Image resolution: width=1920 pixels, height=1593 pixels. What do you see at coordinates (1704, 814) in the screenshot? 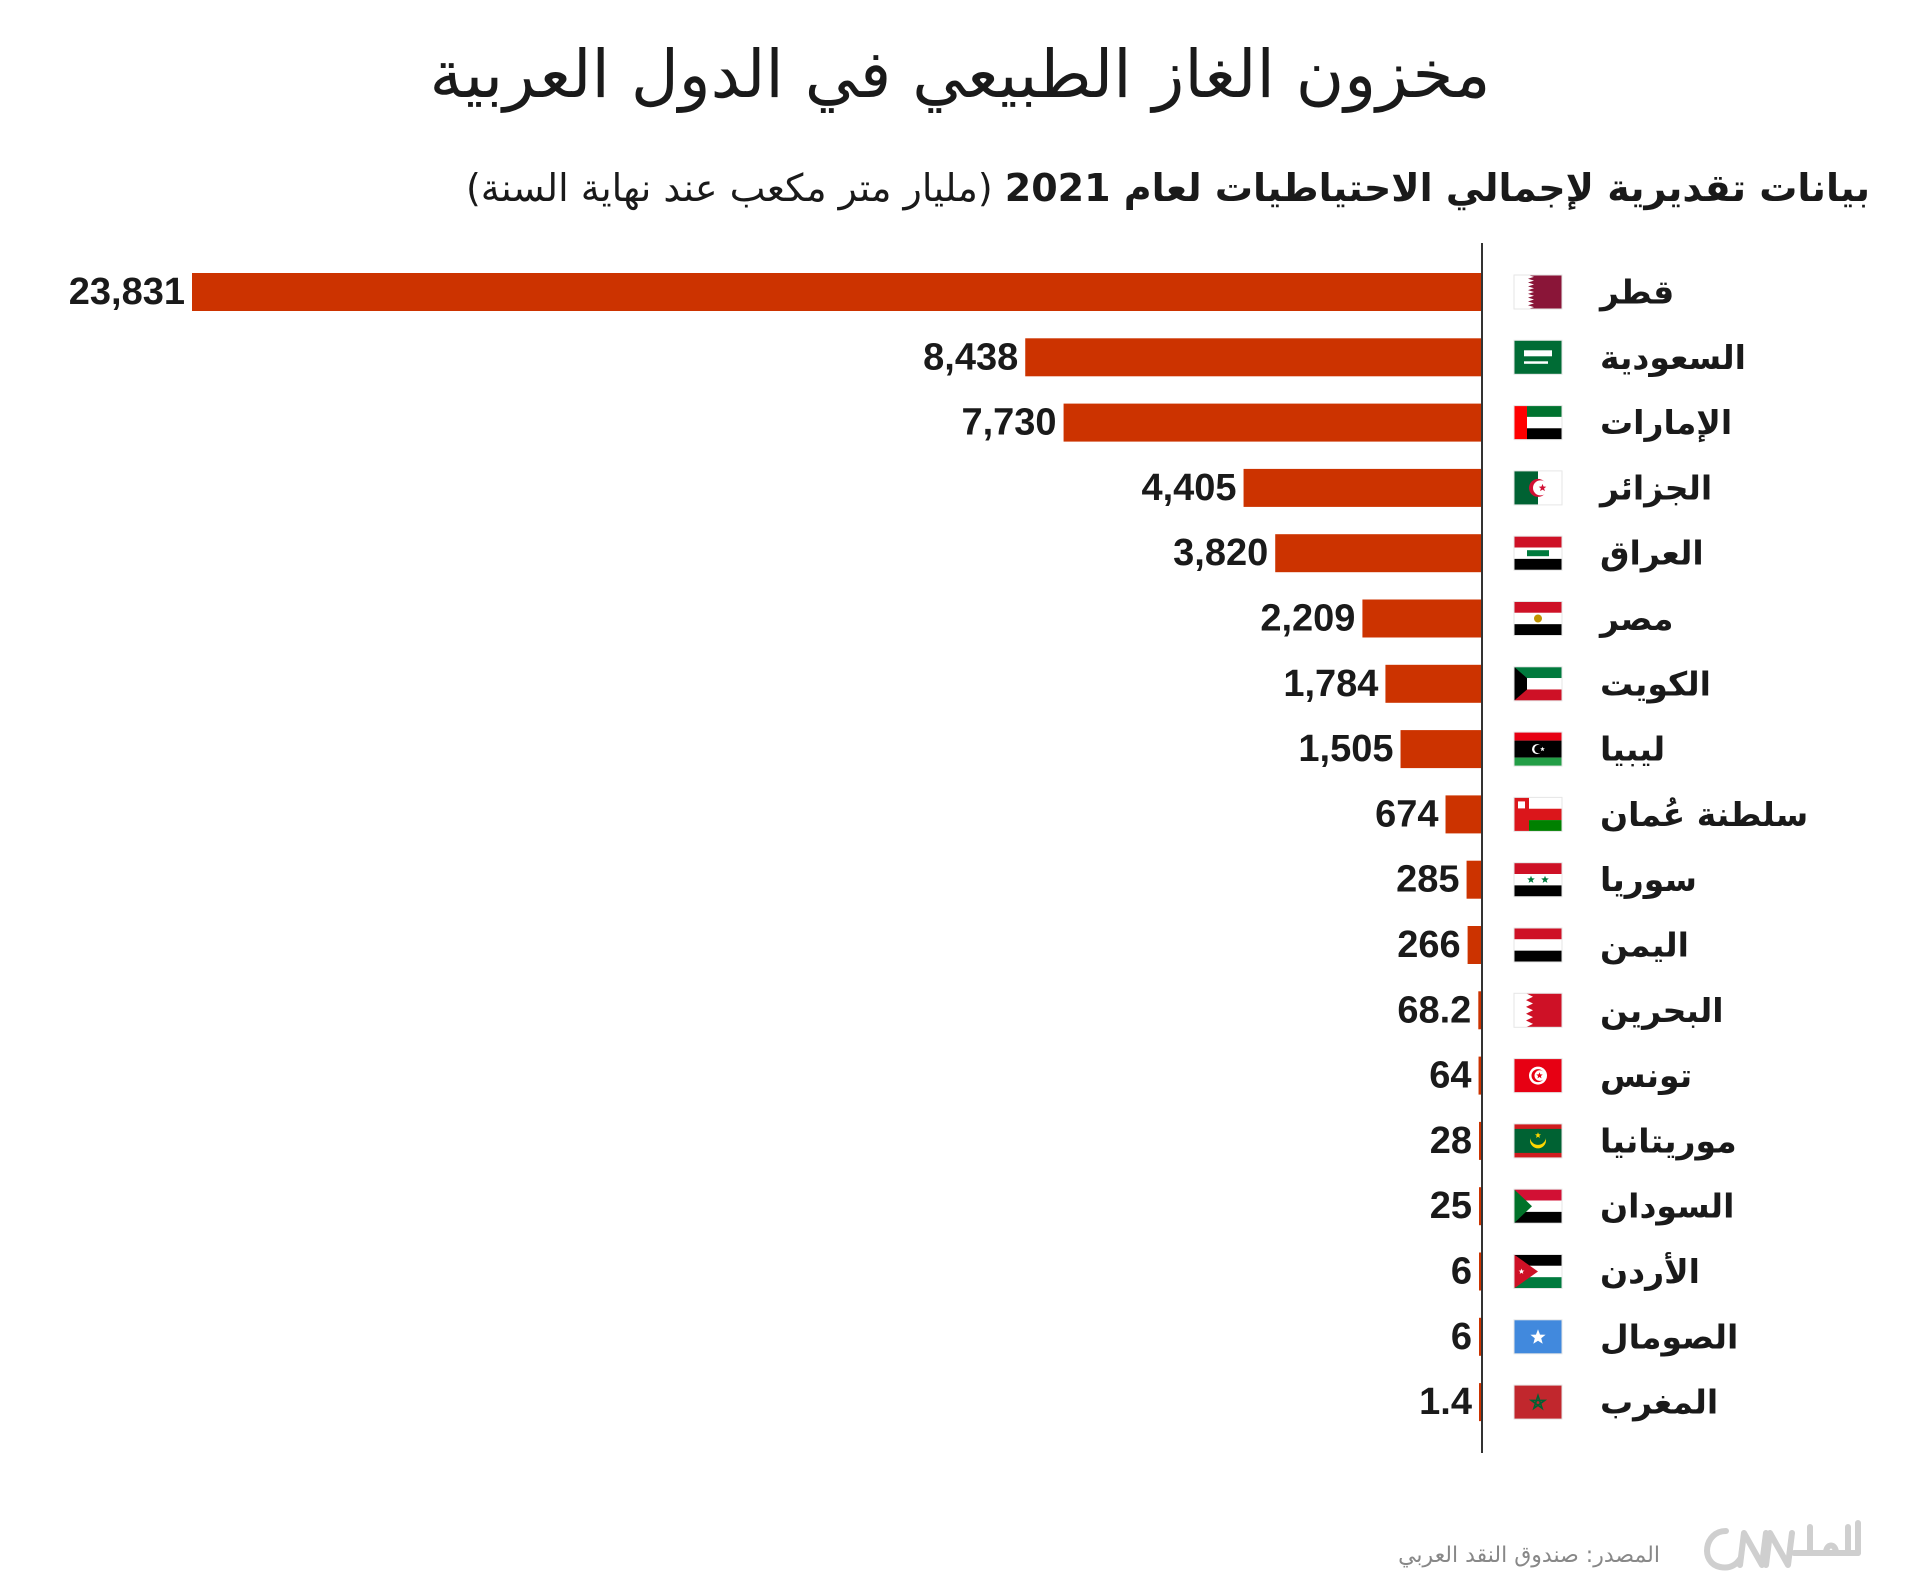
I see `country-label-8: سلطنة عُمان` at bounding box center [1704, 814].